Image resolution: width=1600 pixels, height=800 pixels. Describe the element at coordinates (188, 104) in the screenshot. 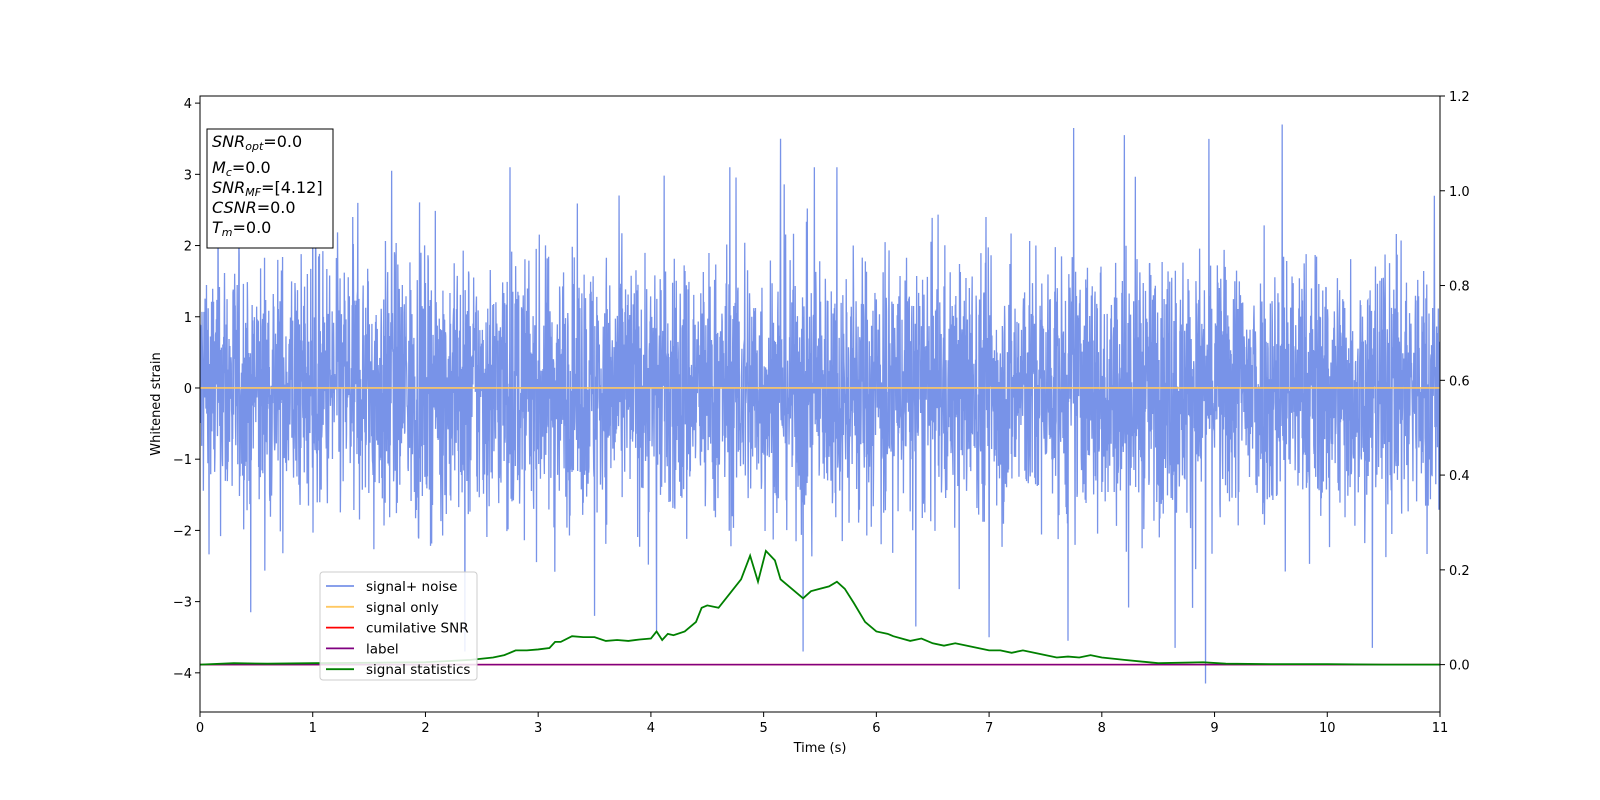

I see `y-tick-label: 4` at that location.